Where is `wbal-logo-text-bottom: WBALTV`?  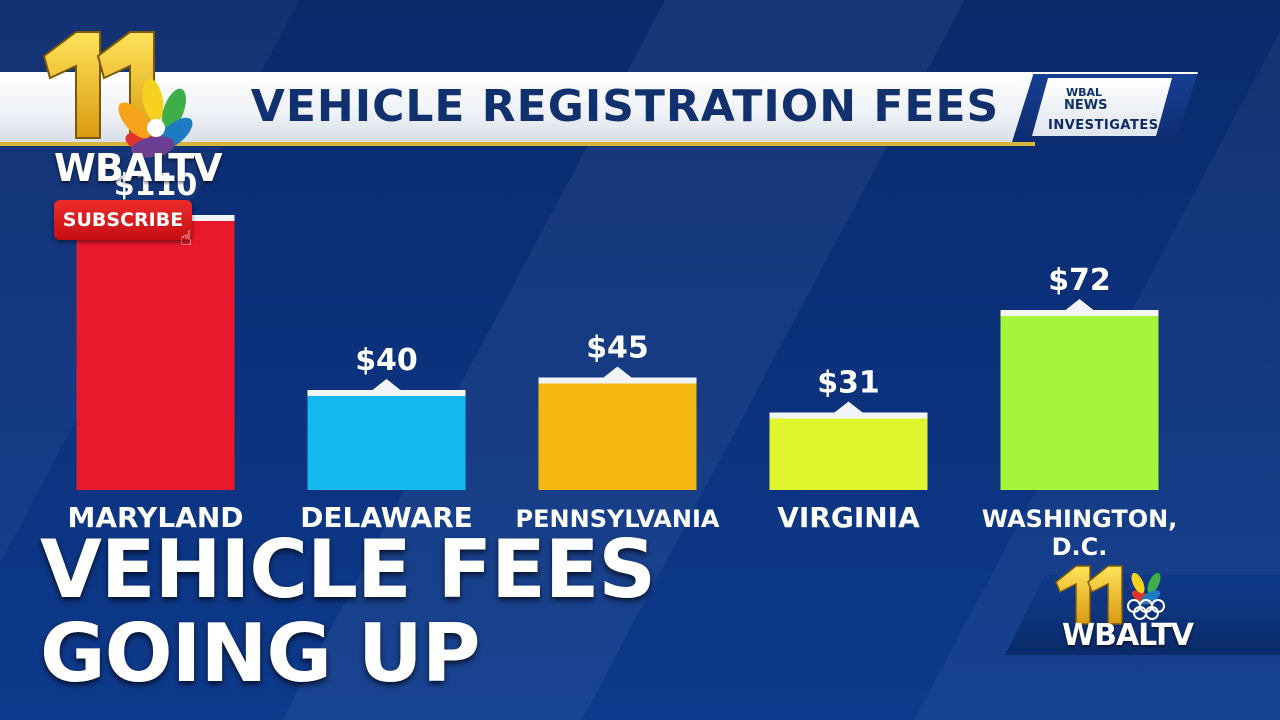
wbal-logo-text-bottom: WBALTV is located at coordinates (1128, 635).